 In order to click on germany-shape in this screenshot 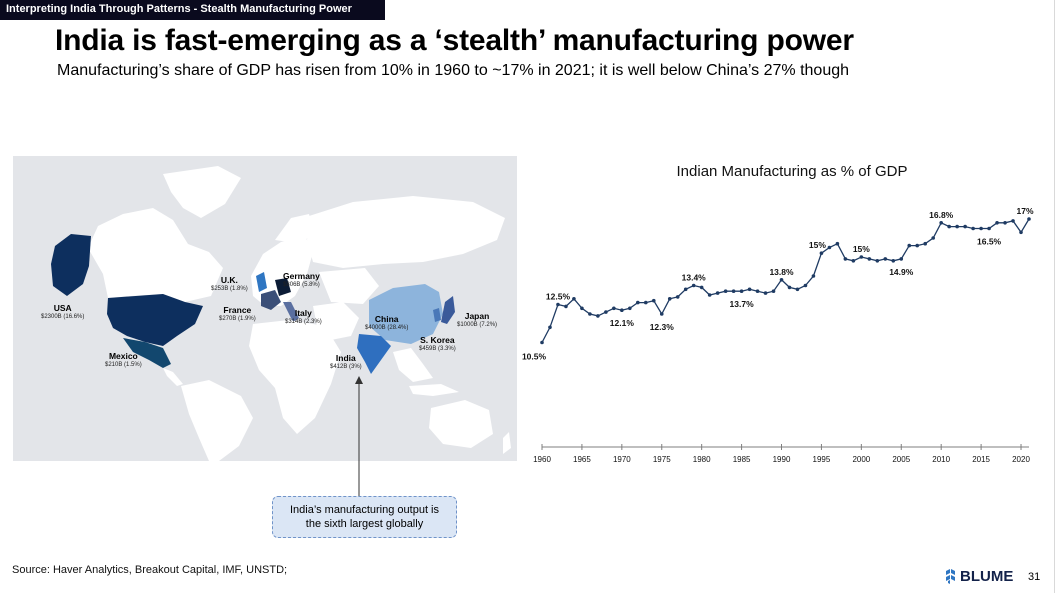, I will do `click(283, 287)`.